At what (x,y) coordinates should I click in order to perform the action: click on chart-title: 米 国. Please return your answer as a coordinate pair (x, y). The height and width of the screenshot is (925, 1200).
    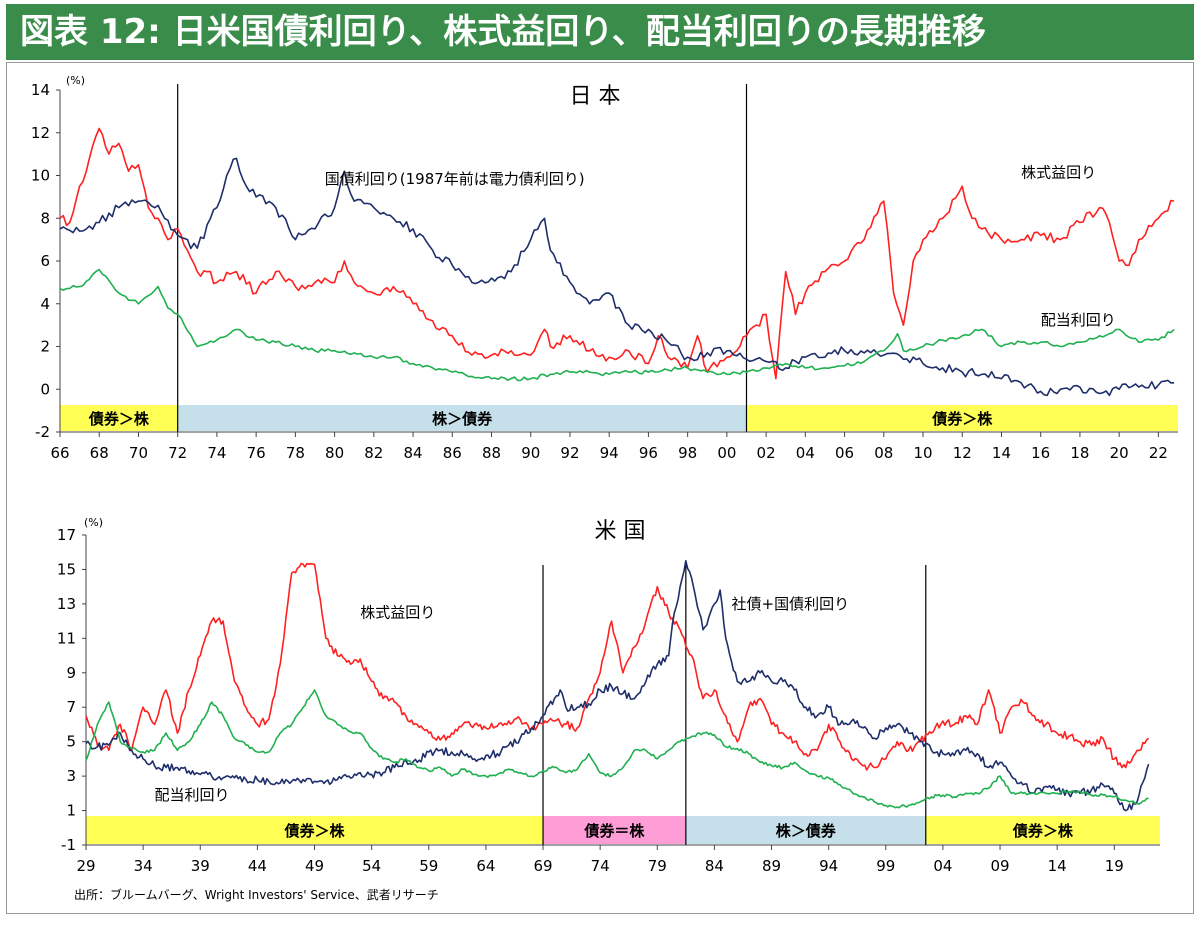
    Looking at the image, I should click on (620, 531).